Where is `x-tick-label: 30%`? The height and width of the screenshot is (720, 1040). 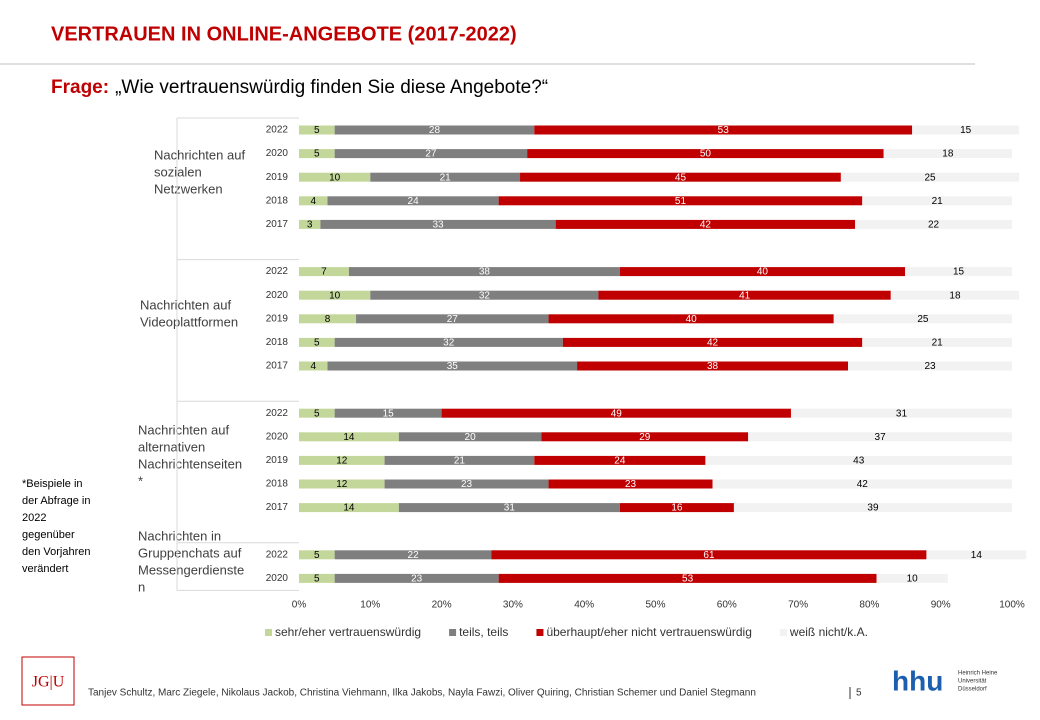
x-tick-label: 30% is located at coordinates (513, 605).